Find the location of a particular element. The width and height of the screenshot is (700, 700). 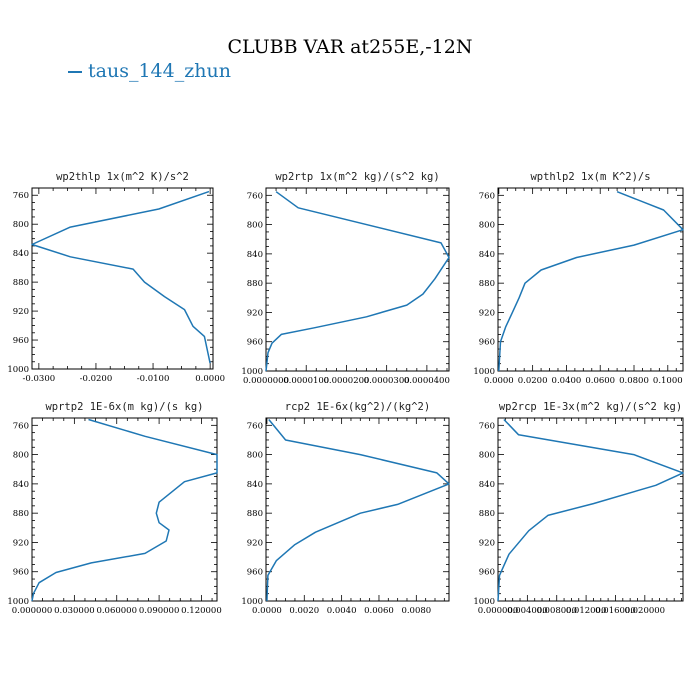

x-tick-label: 0.0080 is located at coordinates (416, 611).